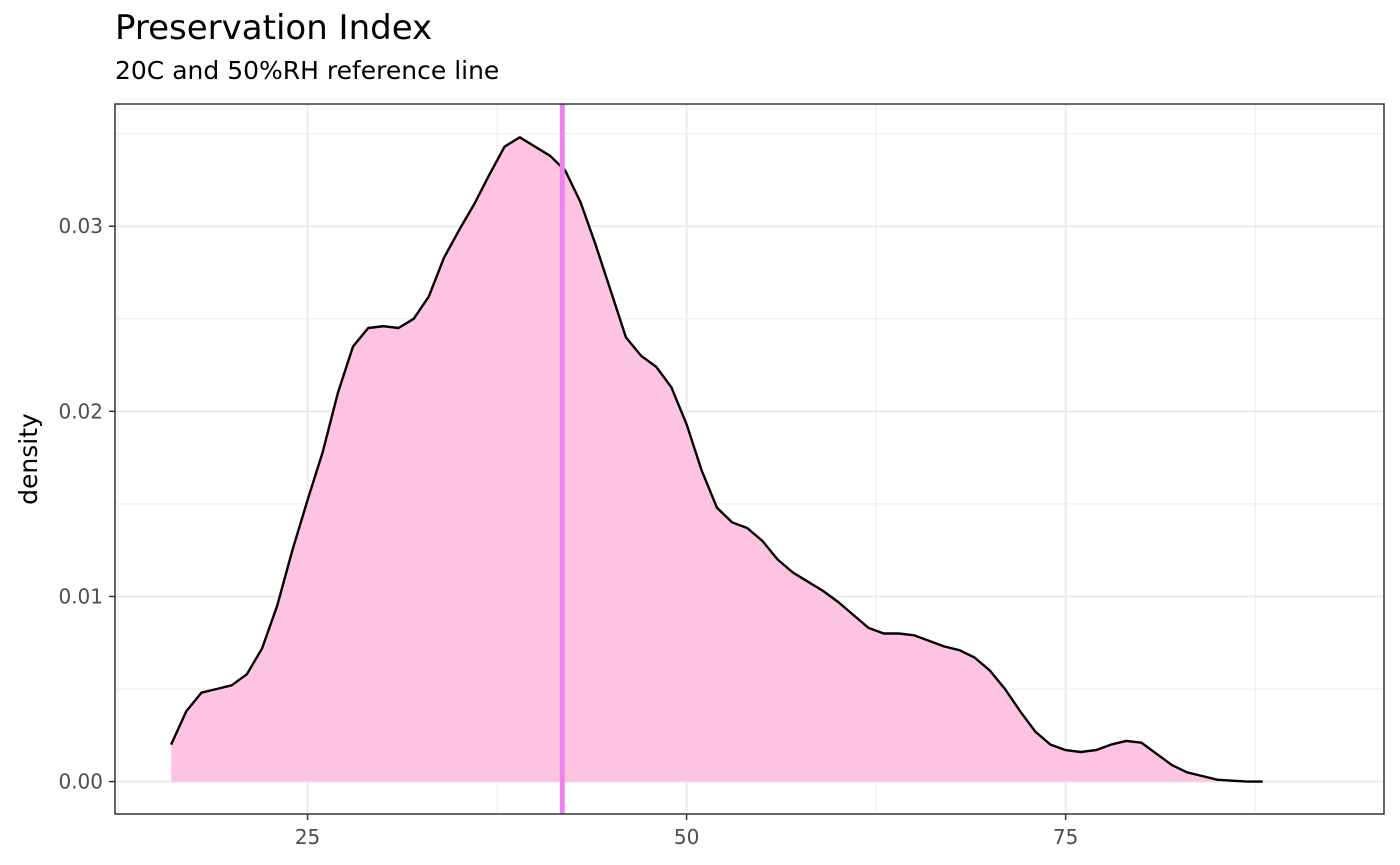  Describe the element at coordinates (80, 226) in the screenshot. I see `y-tick-label: 0.03` at that location.